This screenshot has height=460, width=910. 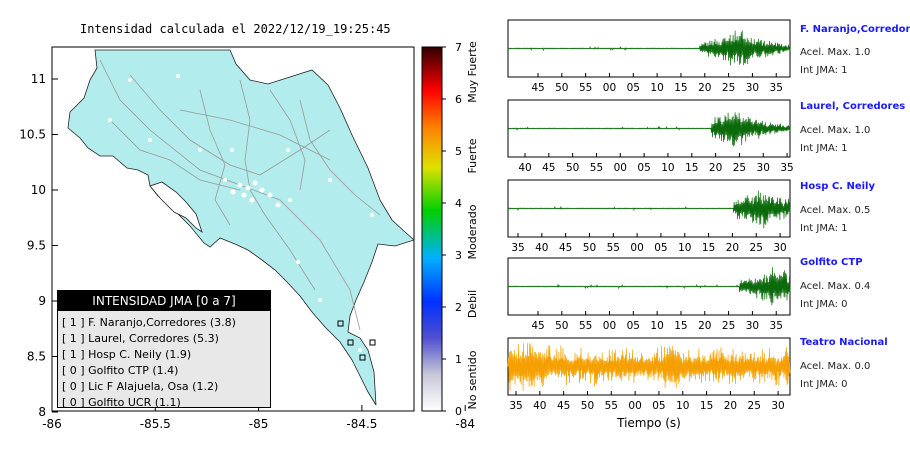 What do you see at coordinates (649, 294) in the screenshot?
I see `waveform-panel: 45 50 55 00 05 10 15 20 25 30 35` at bounding box center [649, 294].